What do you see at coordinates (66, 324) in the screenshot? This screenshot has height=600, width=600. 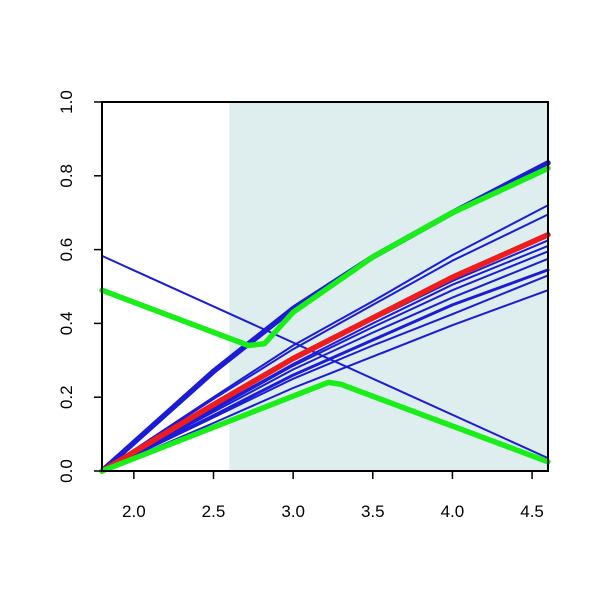 I see `y-tick-label: 0.4` at bounding box center [66, 324].